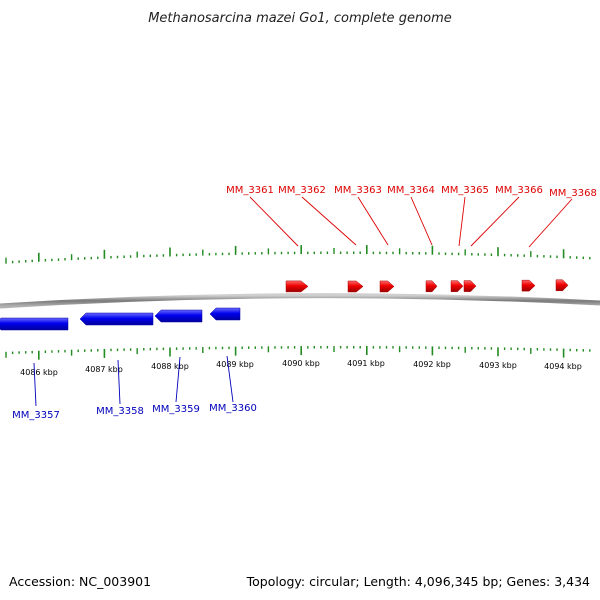  Describe the element at coordinates (298, 353) in the screenshot. I see `inner-tick-track` at that location.